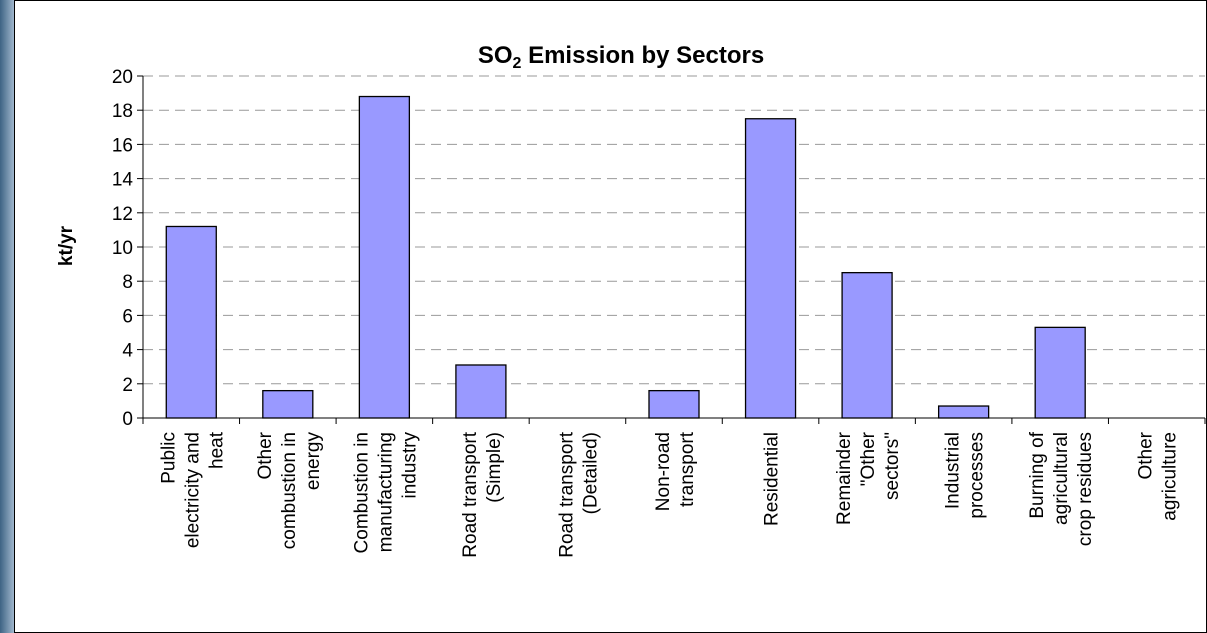 Image resolution: width=1207 pixels, height=633 pixels. What do you see at coordinates (977, 475) in the screenshot?
I see `category-label: processes` at bounding box center [977, 475].